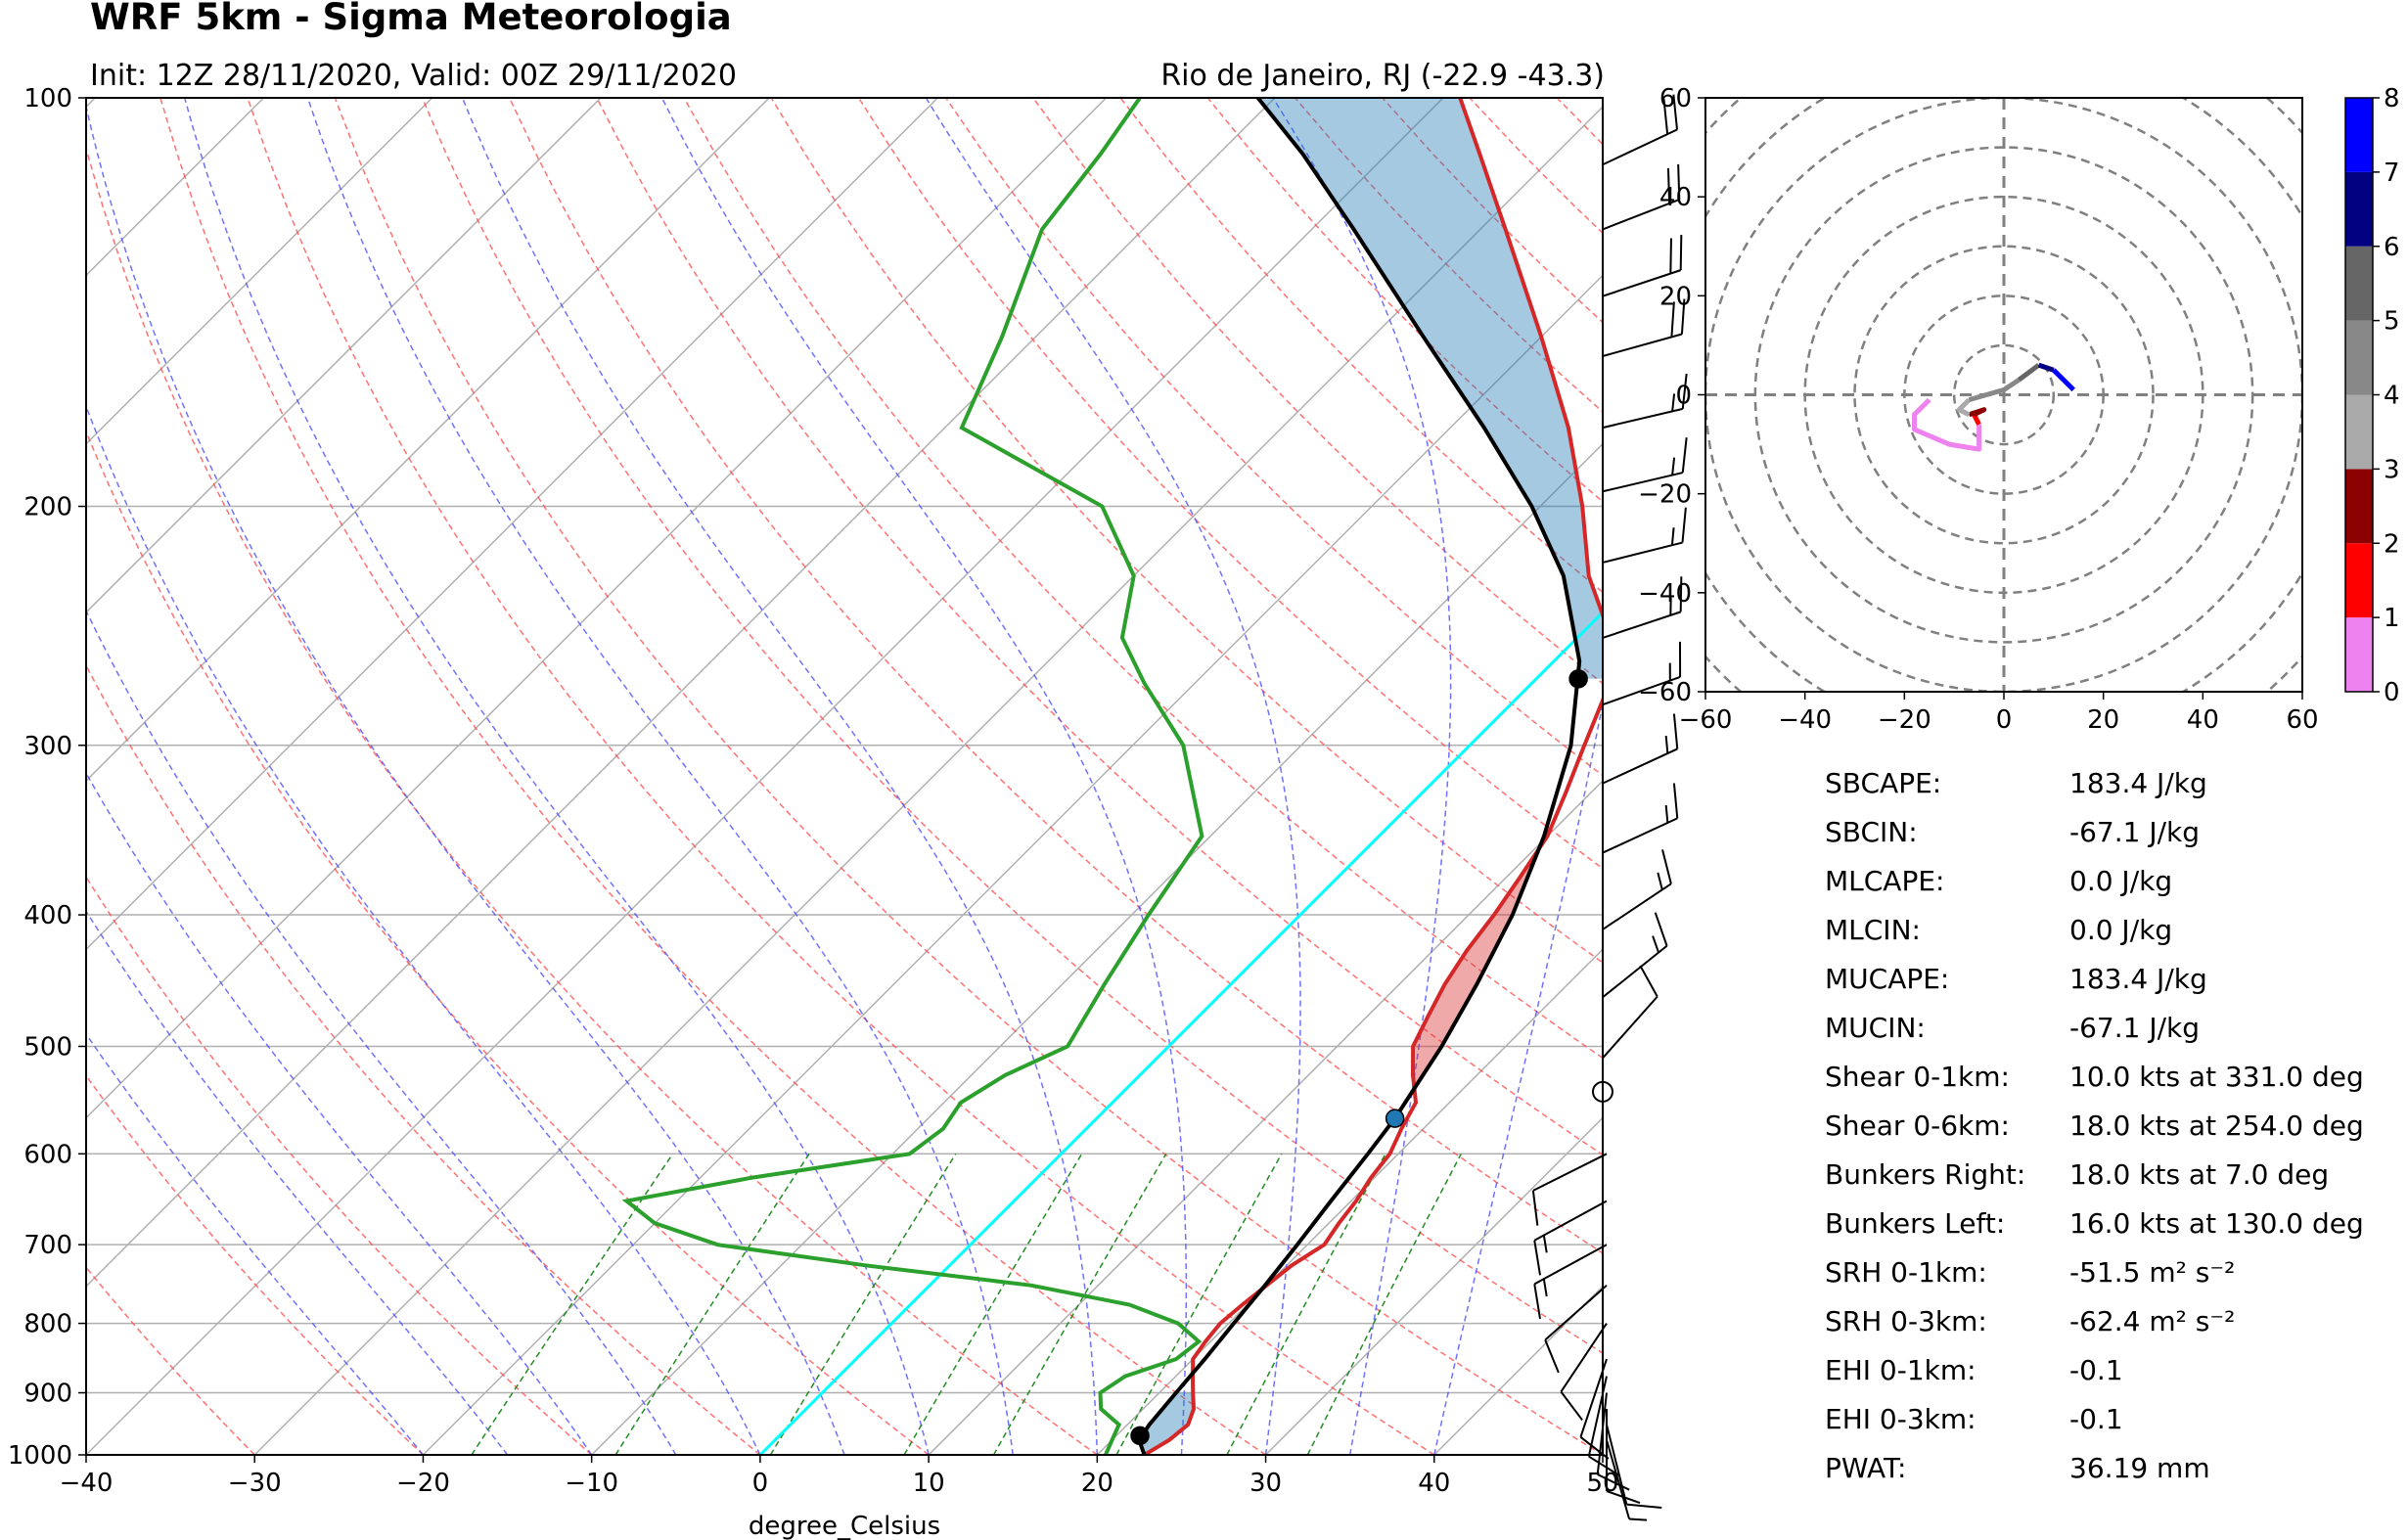  Describe the element at coordinates (255, 1484) in the screenshot. I see `x-tick-label: −30` at that location.